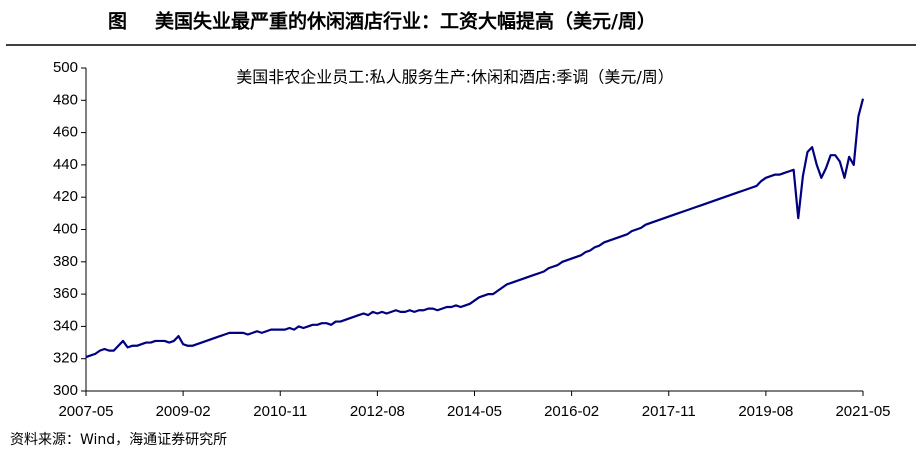 The height and width of the screenshot is (461, 922). I want to click on y-tick-label: 480, so click(65, 99).